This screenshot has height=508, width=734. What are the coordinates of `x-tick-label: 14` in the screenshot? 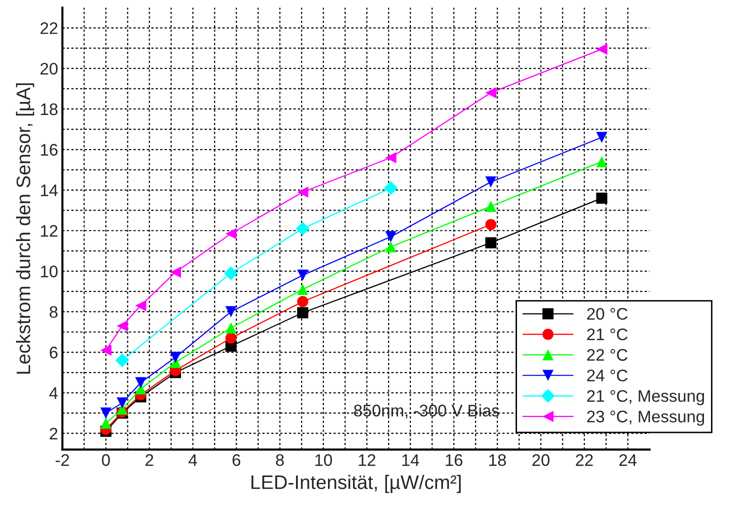 It's located at (411, 460).